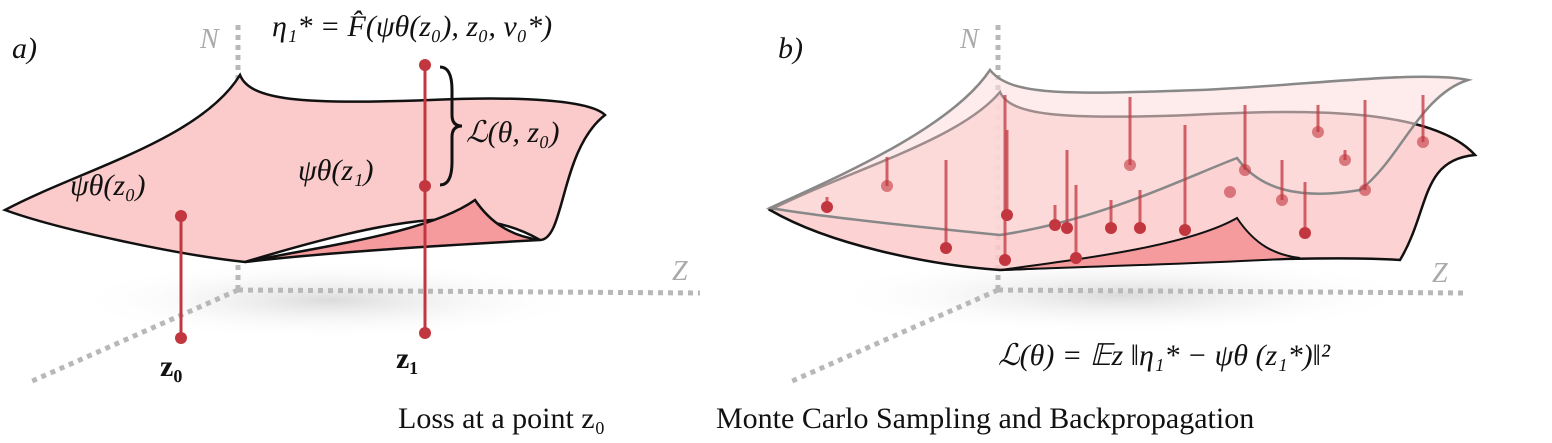  I want to click on caption: Monte Carlo Sampling and Backpropagation, so click(985, 418).